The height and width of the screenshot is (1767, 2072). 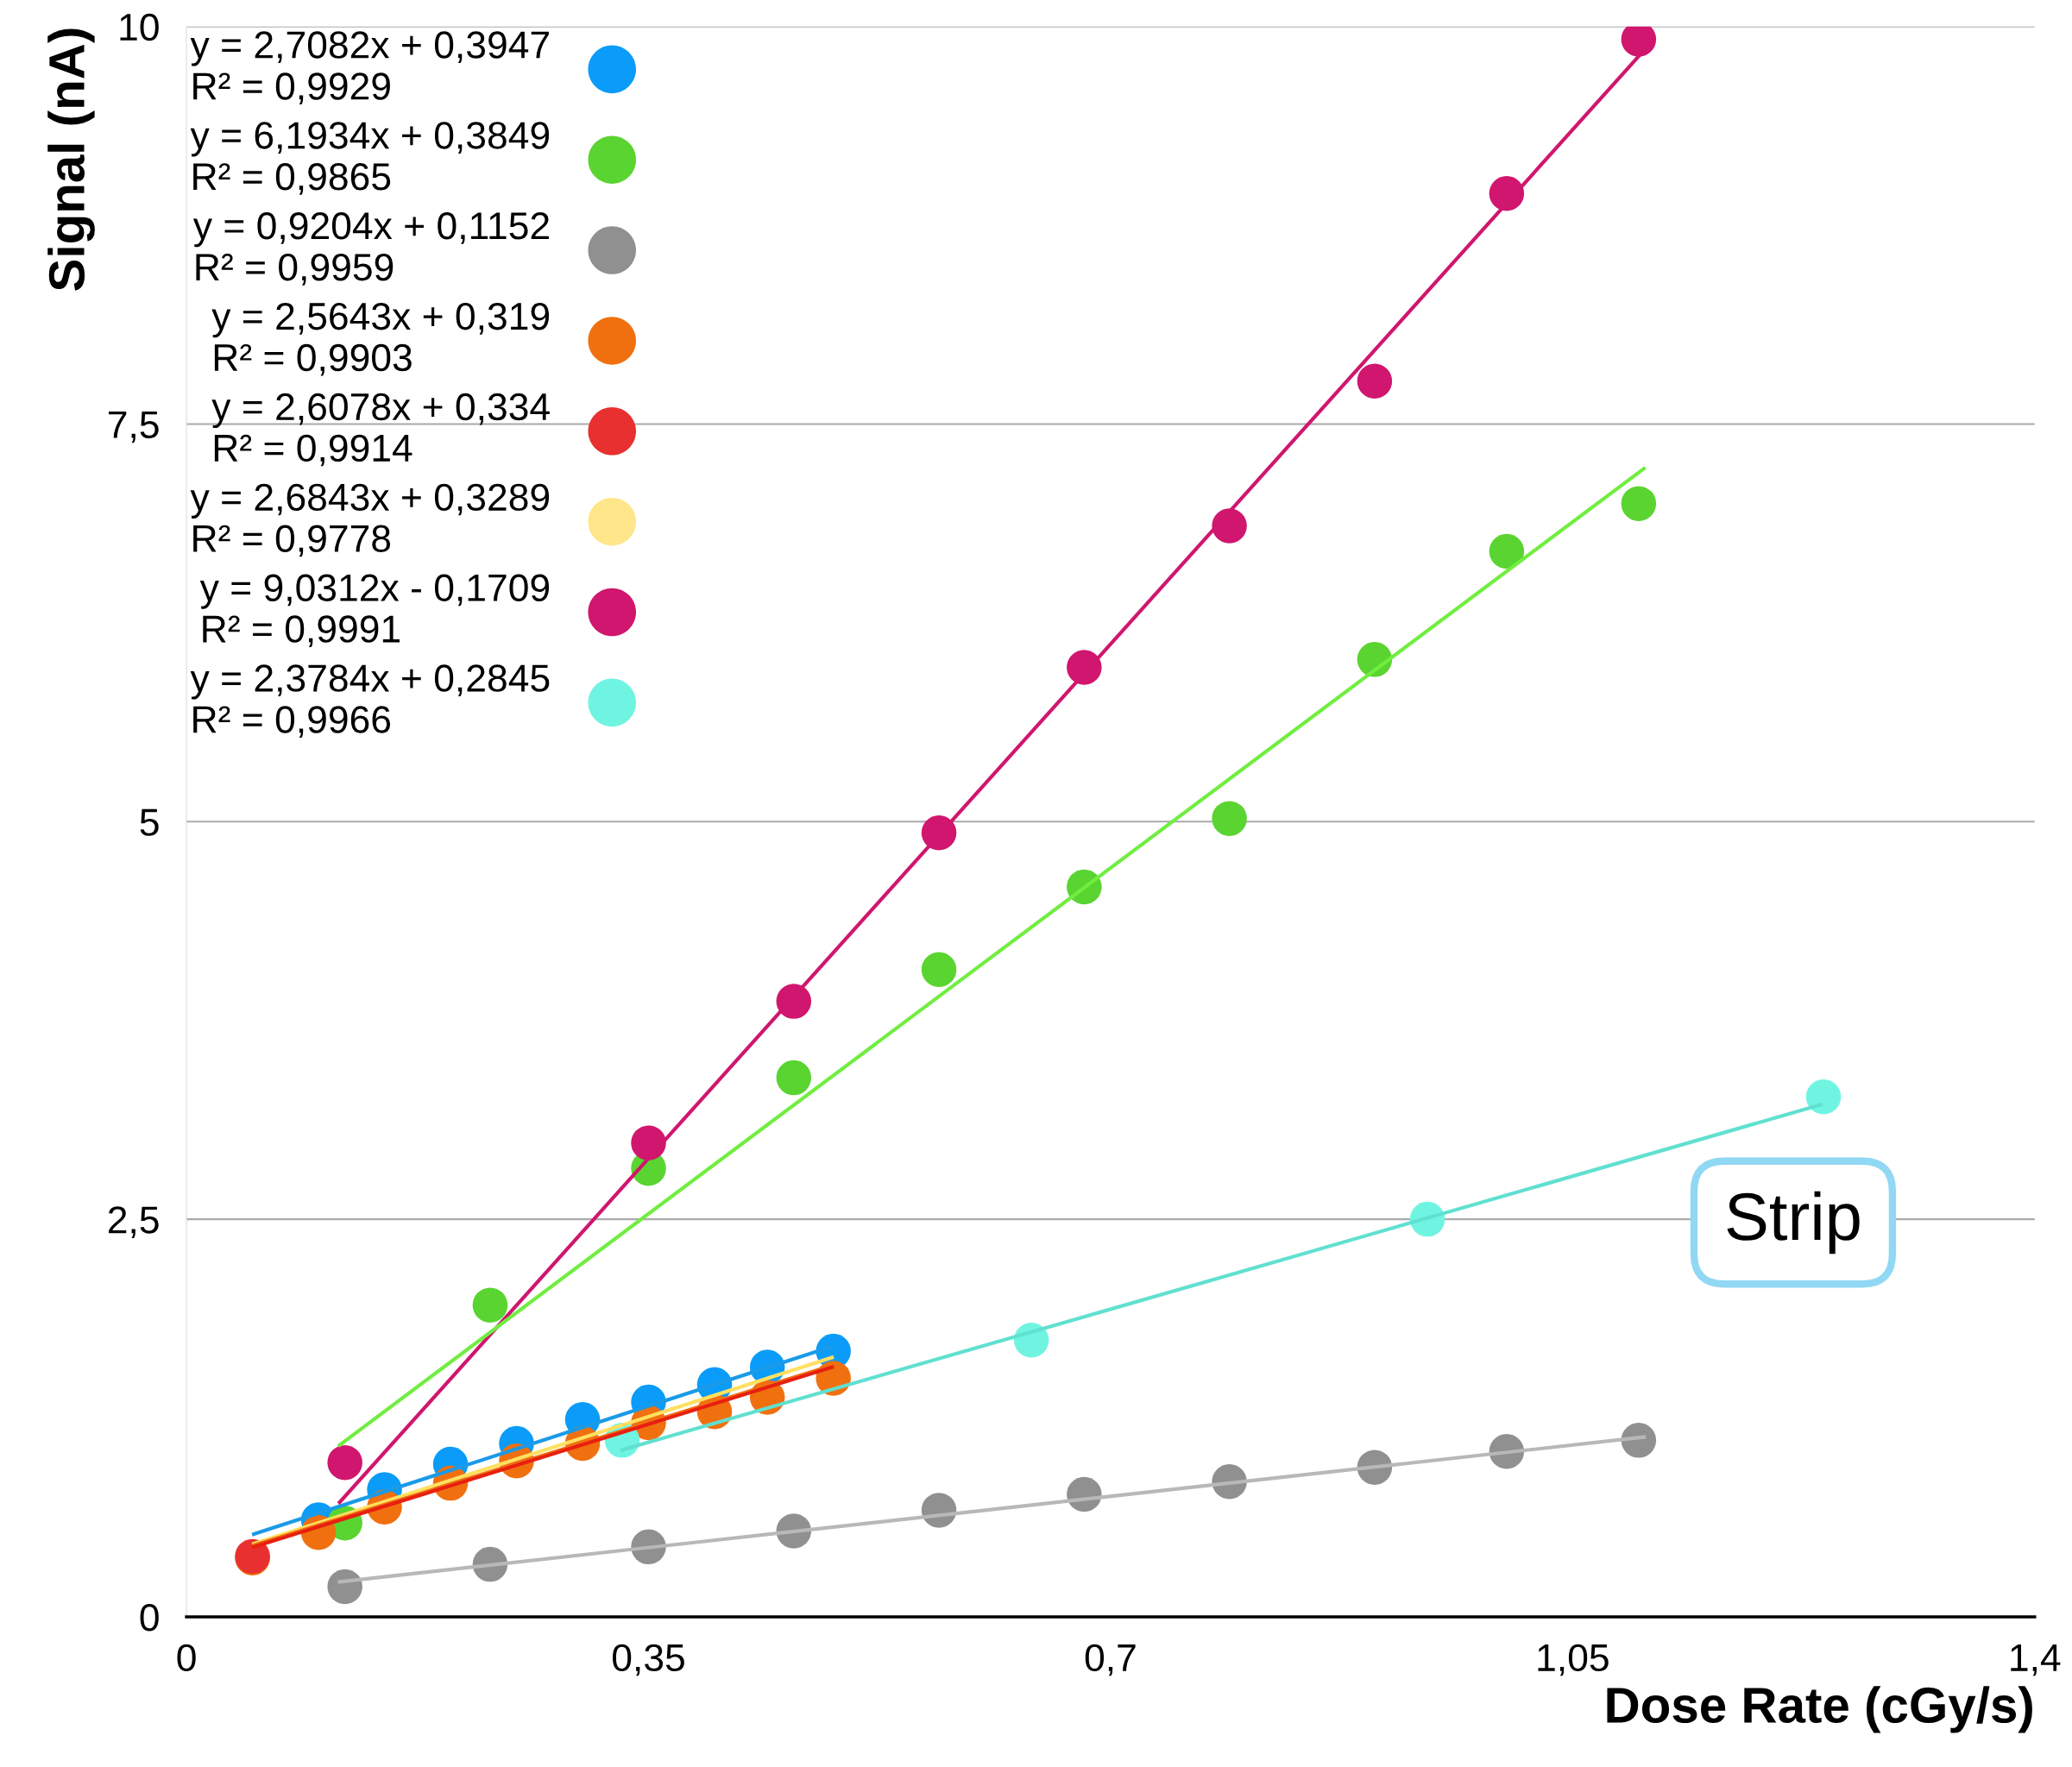 What do you see at coordinates (139, 27) in the screenshot?
I see `y-tick-label: 10` at bounding box center [139, 27].